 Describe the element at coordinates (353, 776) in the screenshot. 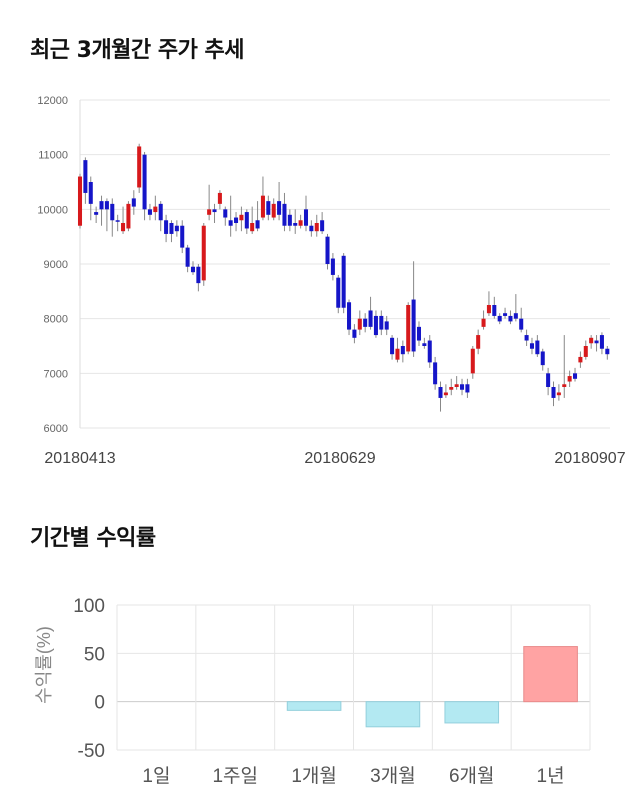

I see `returns-x-axis: 1일 1주일 1개월 3개월 6개월 1년` at that location.